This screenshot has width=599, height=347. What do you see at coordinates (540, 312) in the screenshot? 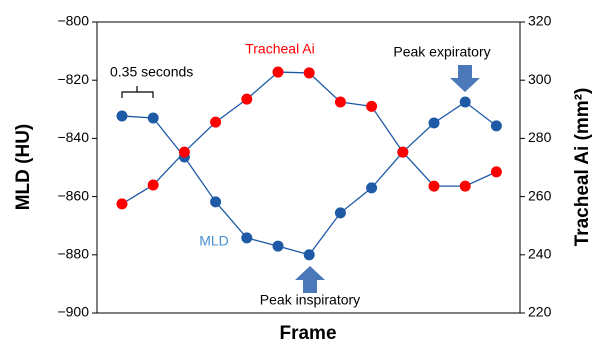
I see `y2-tick-label: 220` at bounding box center [540, 312].